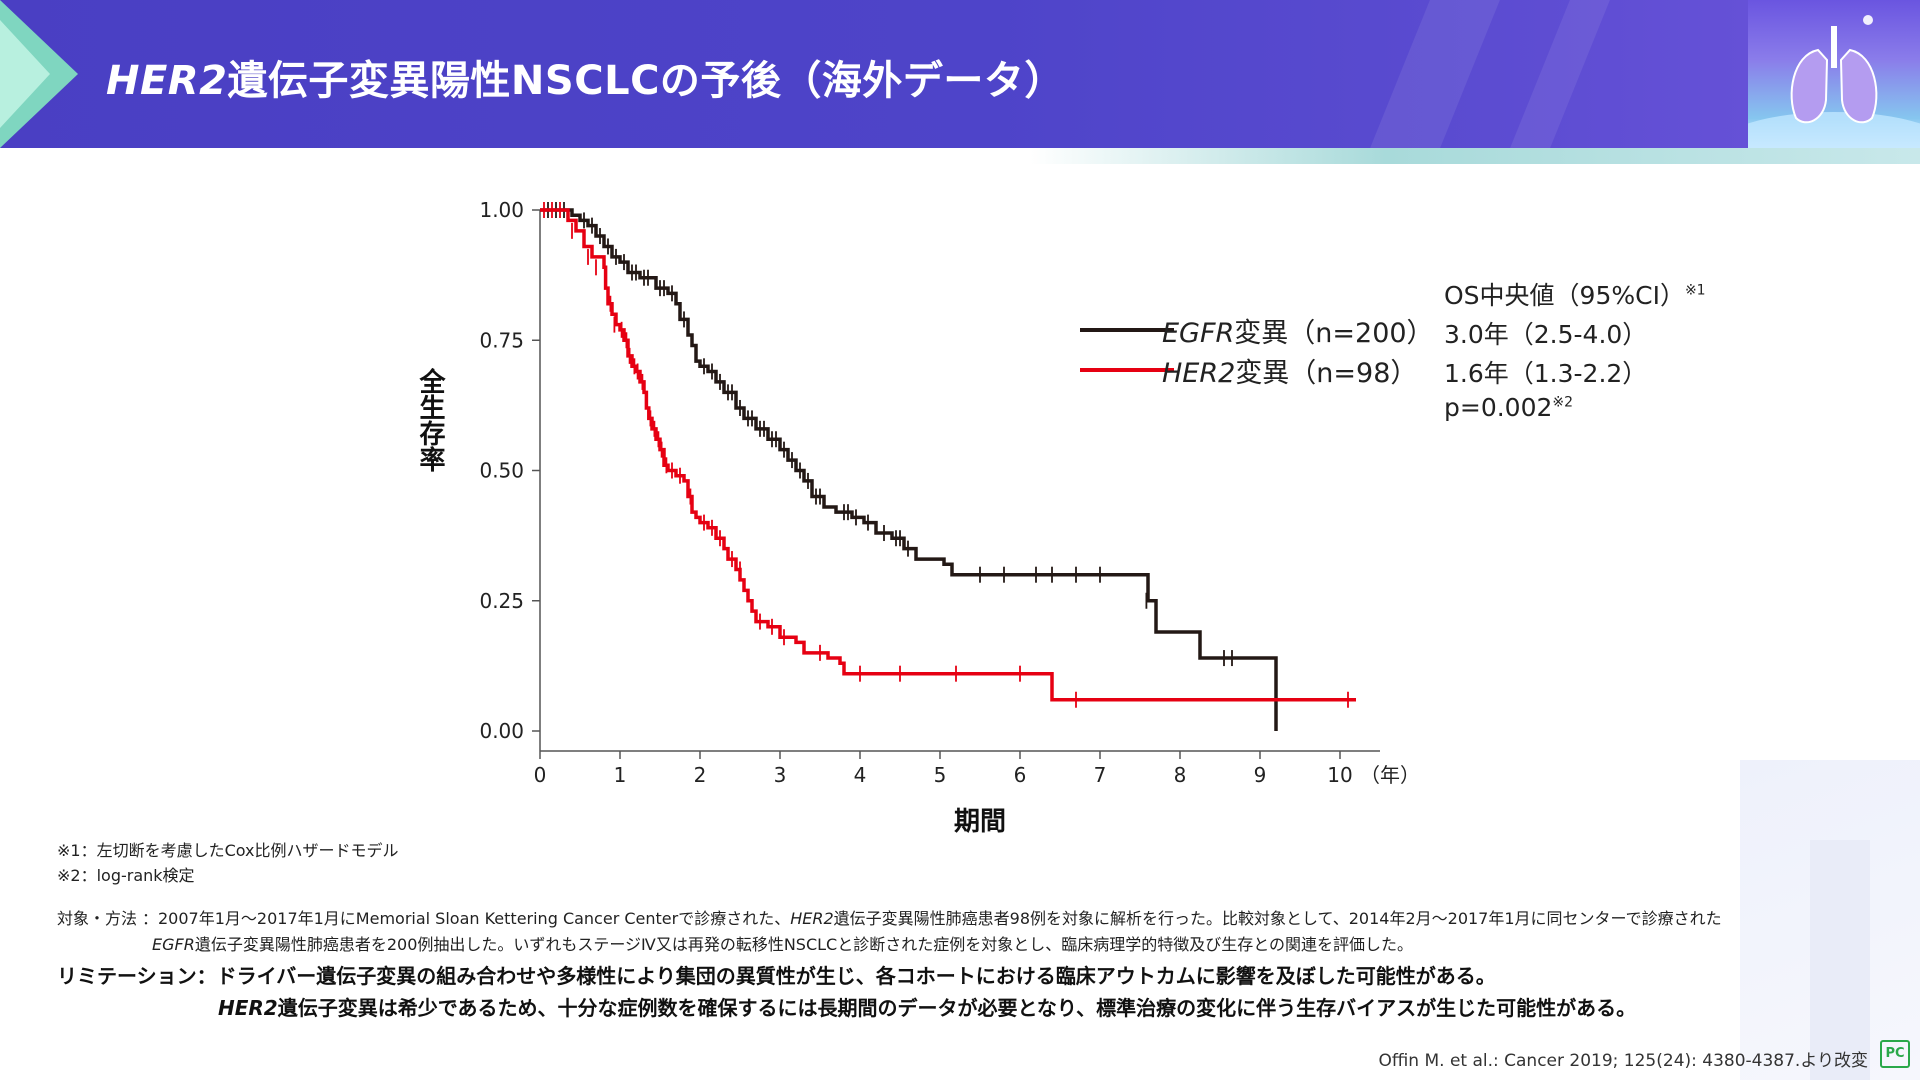 This screenshot has height=1080, width=1920. Describe the element at coordinates (1127, 330) in the screenshot. I see `legend-line-egfr` at that location.